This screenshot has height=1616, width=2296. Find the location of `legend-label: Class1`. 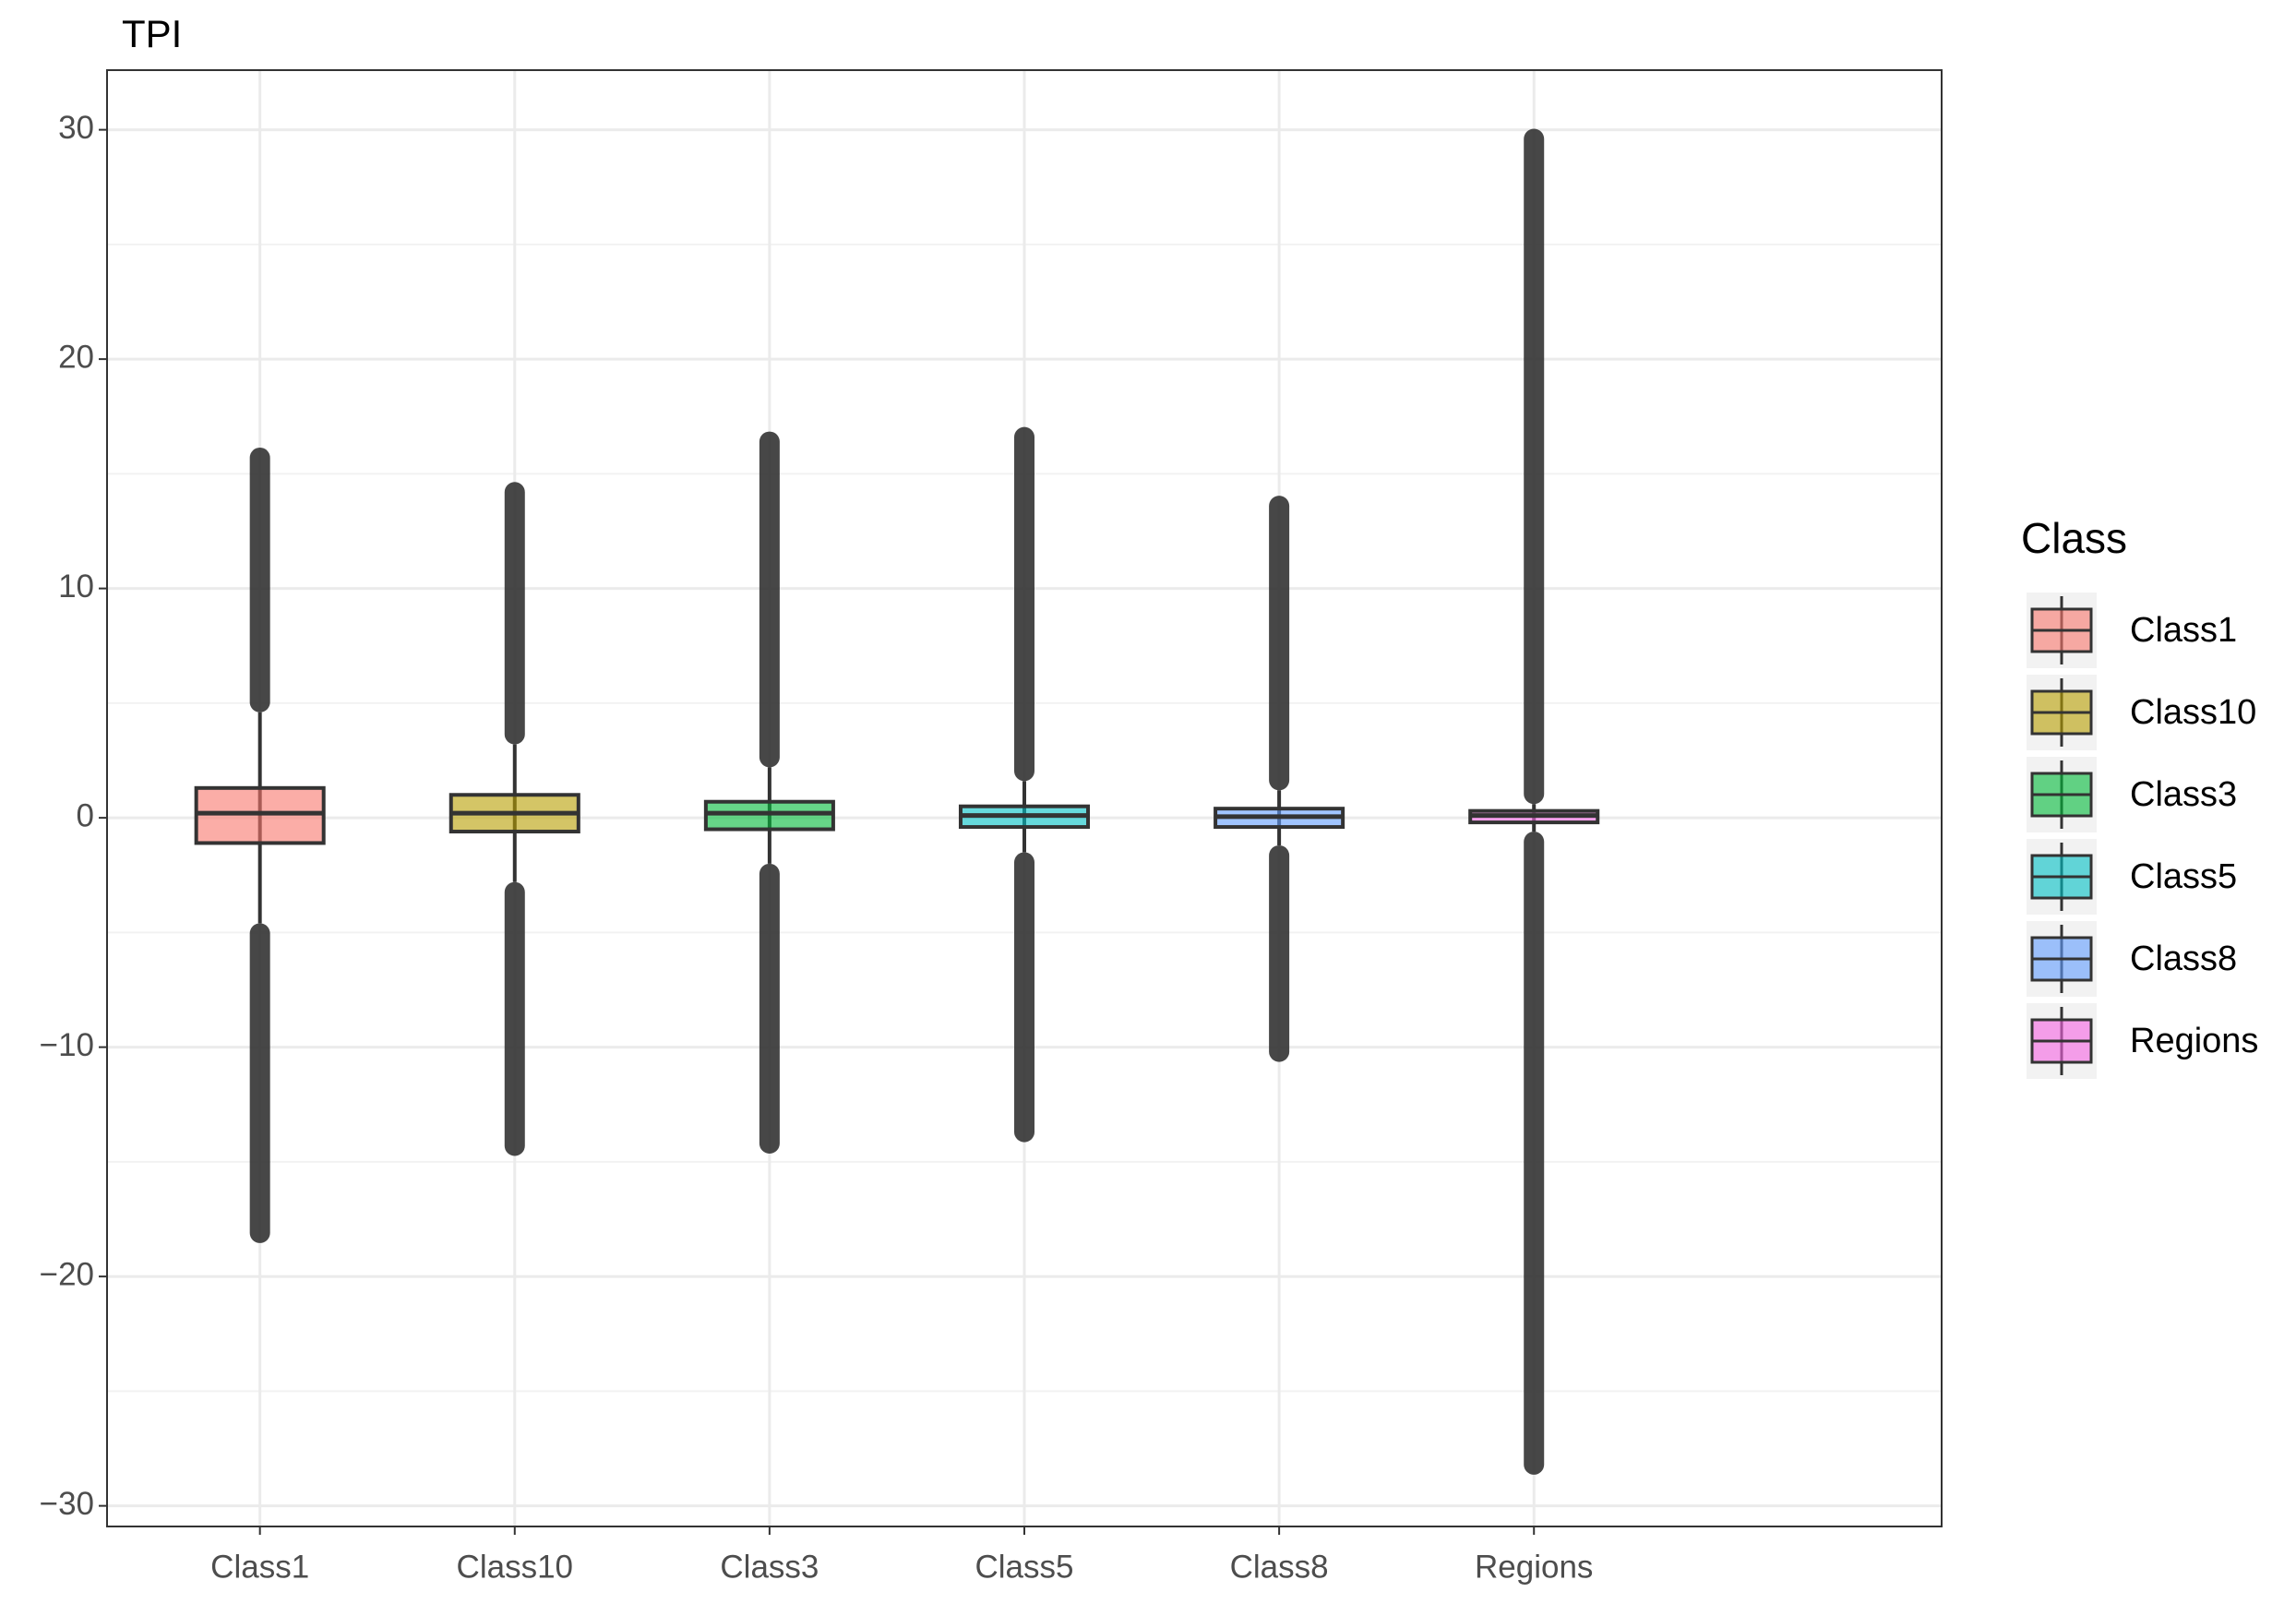

legend-label: Class1 is located at coordinates (2183, 630).